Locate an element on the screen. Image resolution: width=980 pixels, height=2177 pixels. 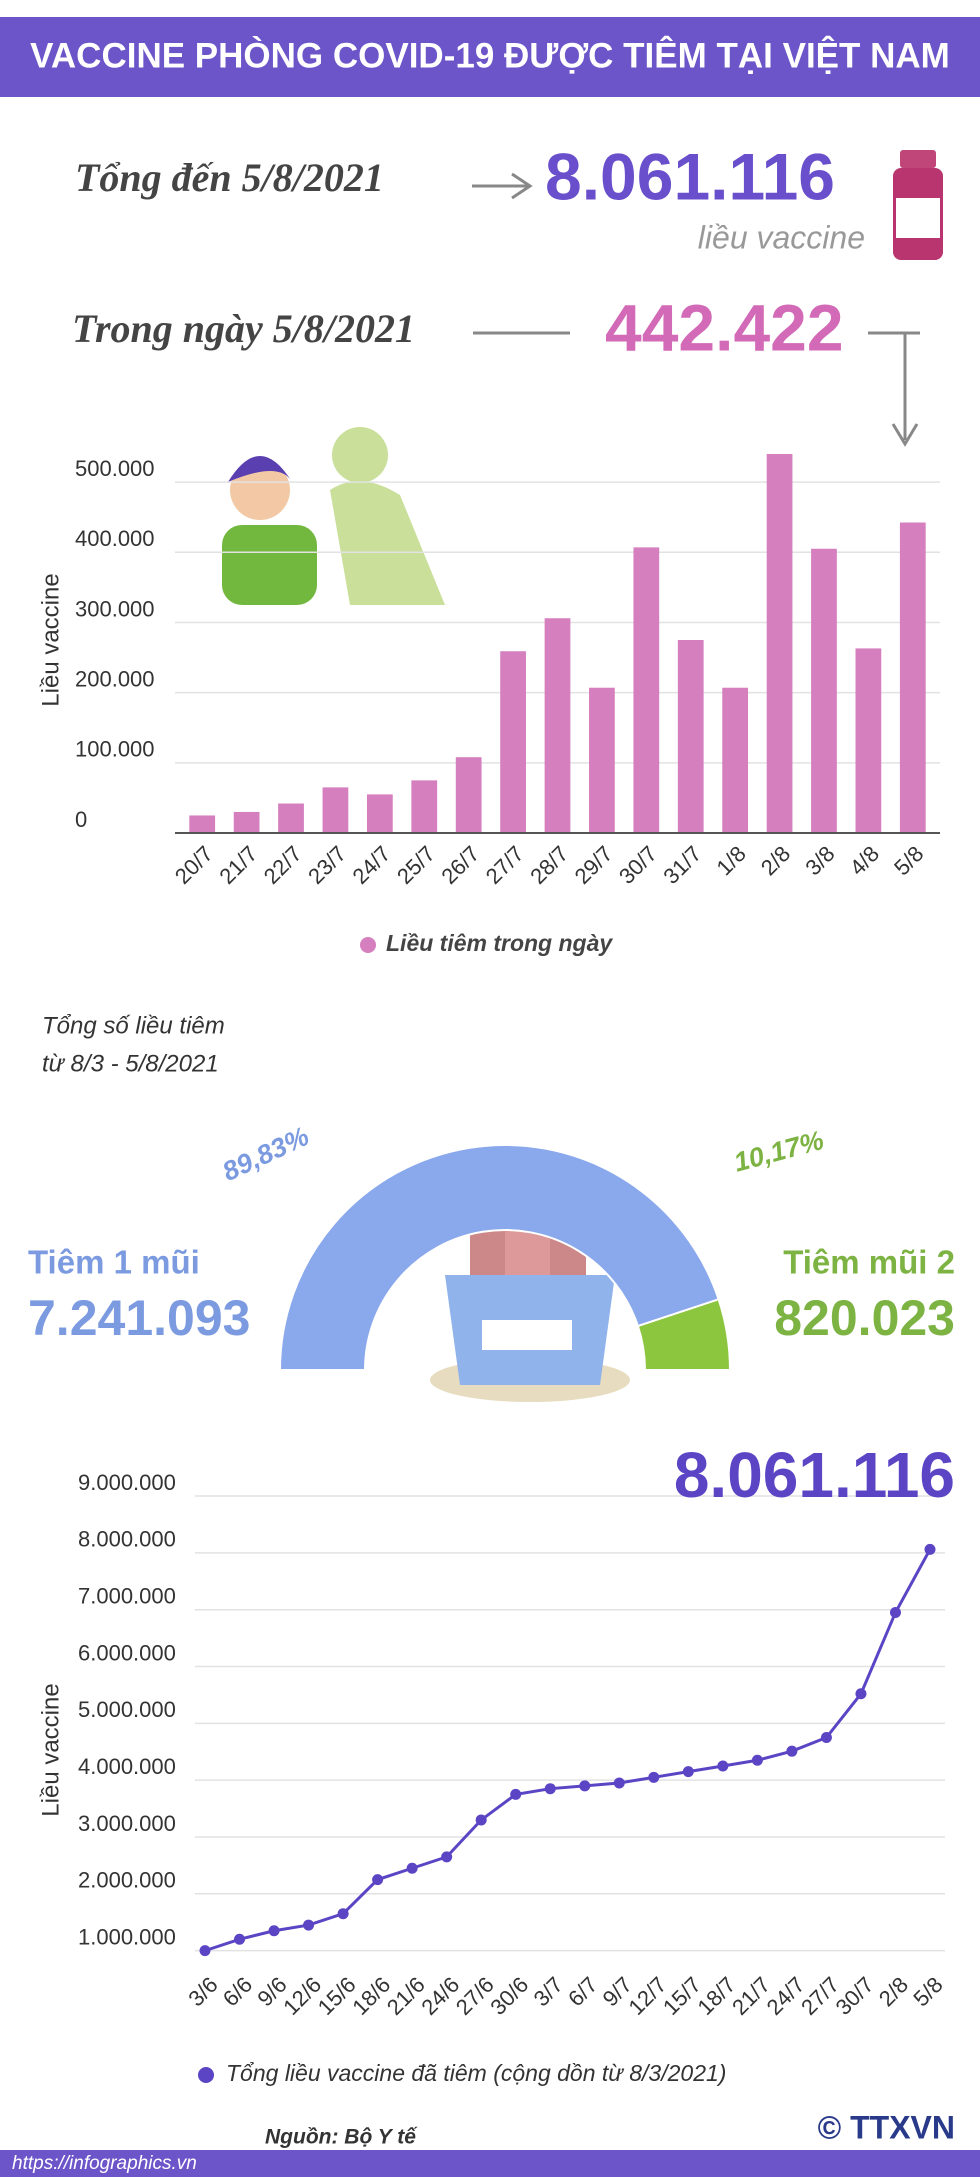
x-tick-label: 20/7 is located at coordinates (194, 865).